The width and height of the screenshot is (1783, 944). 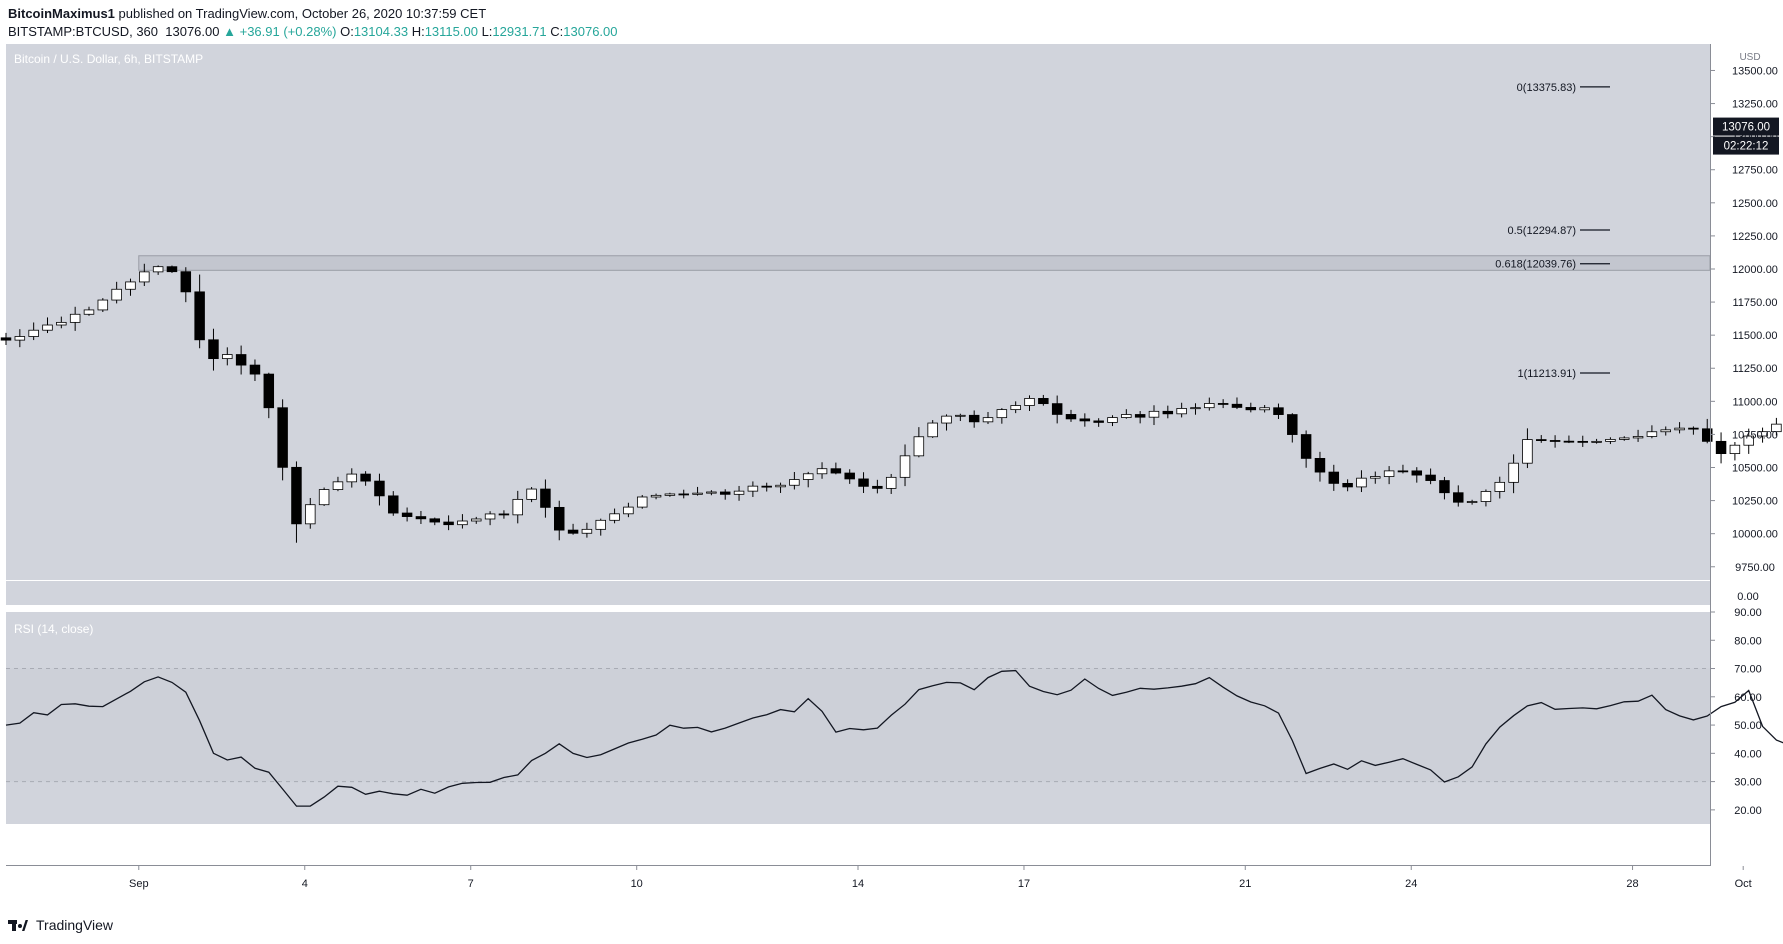 What do you see at coordinates (61, 13) in the screenshot?
I see `author-name: BitcoinMaximus1` at bounding box center [61, 13].